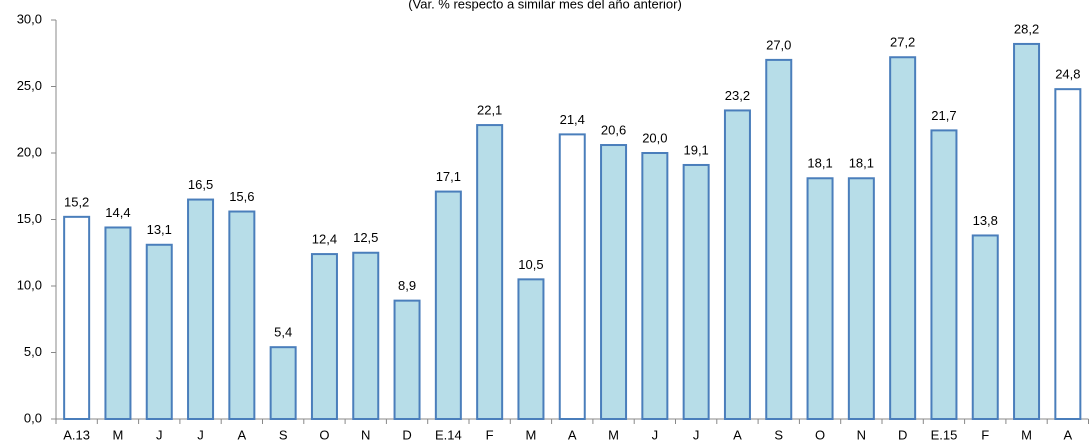 This screenshot has width=1089, height=445. Describe the element at coordinates (76, 434) in the screenshot. I see `x-tick-label: A.13` at that location.